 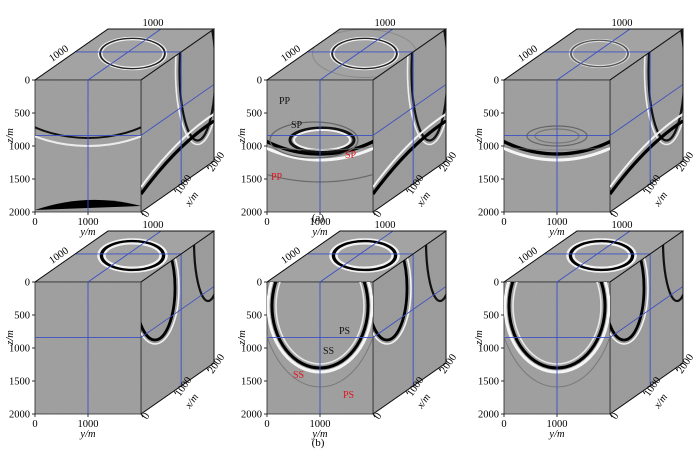 What do you see at coordinates (318, 443) in the screenshot?
I see `caption-b: (b)` at bounding box center [318, 443].